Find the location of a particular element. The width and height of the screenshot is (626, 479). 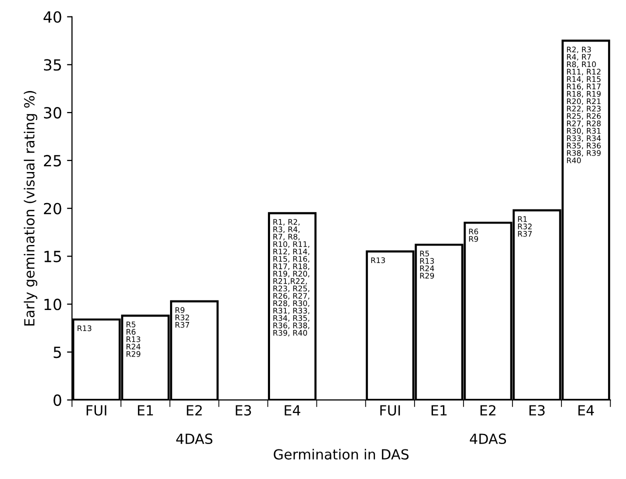

x-axis-title: Germination in DAS is located at coordinates (341, 454).